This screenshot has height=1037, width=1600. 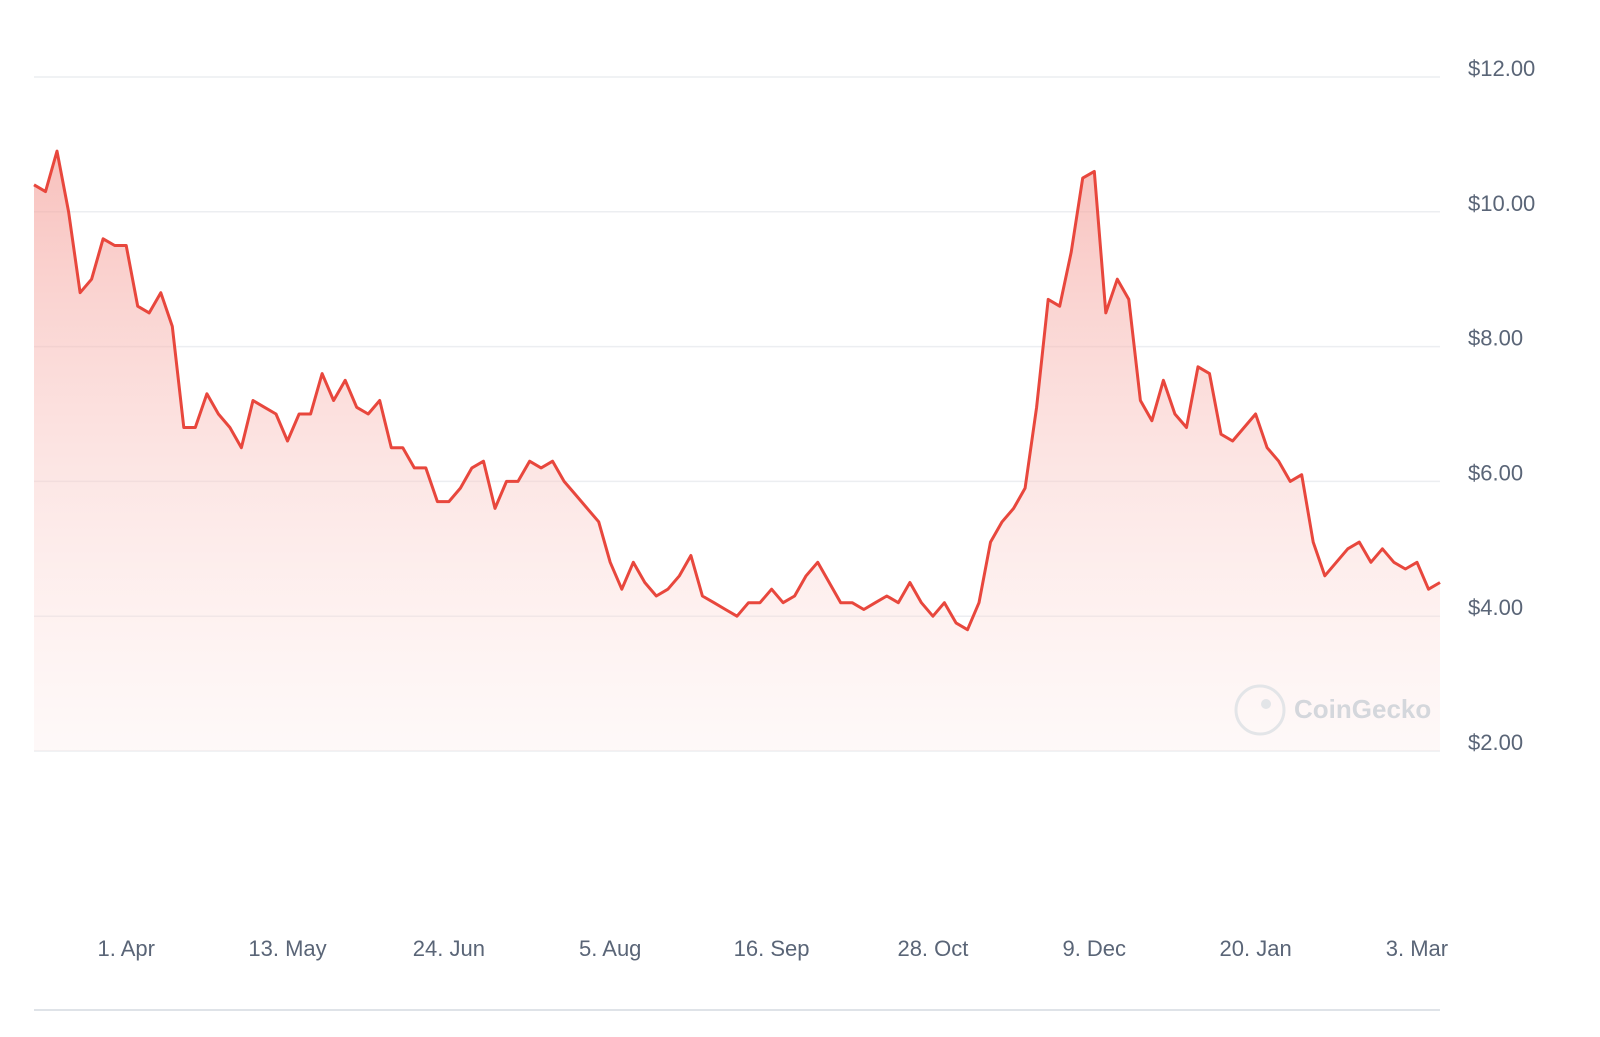 I want to click on x-tick-label: 1. Apr, so click(x=125, y=948).